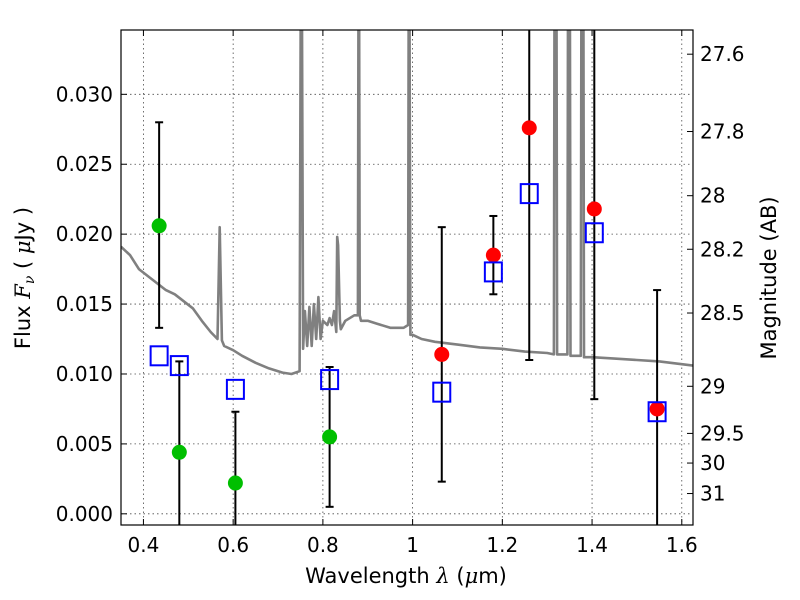 The height and width of the screenshot is (600, 800). What do you see at coordinates (722, 249) in the screenshot?
I see `right-tick-label: 28.2` at bounding box center [722, 249].